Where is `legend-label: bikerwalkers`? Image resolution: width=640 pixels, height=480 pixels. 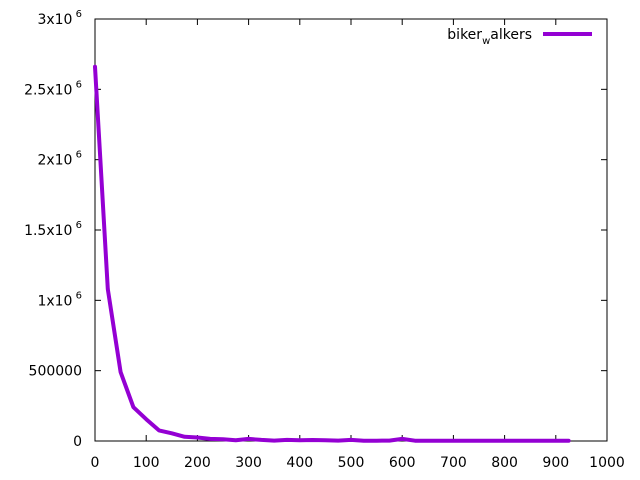
legend-label: bikerwalkers is located at coordinates (489, 37).